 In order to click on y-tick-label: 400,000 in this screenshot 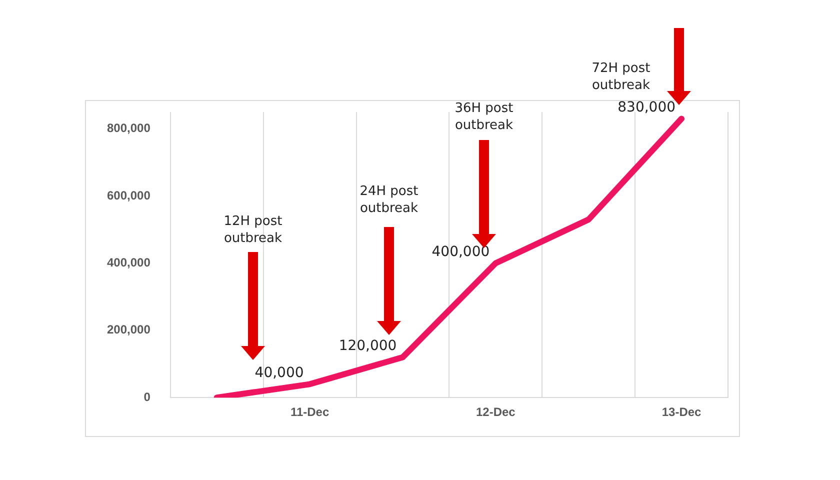, I will do `click(128, 263)`.